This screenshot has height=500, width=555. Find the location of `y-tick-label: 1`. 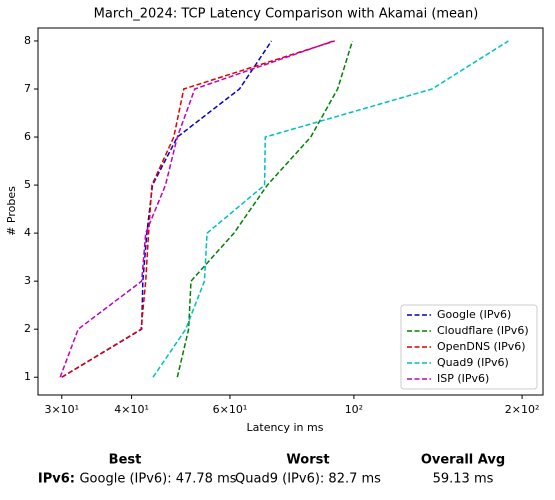

y-tick-label: 1 is located at coordinates (27, 376).